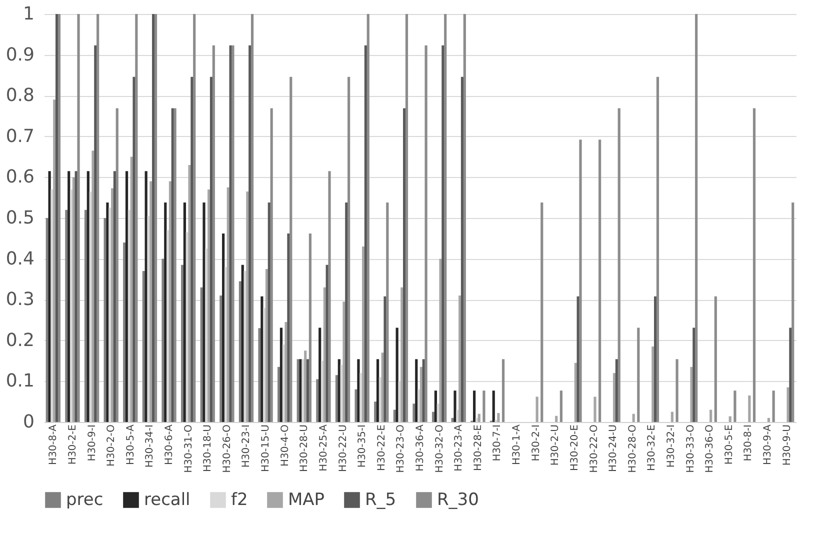  I want to click on x-tick-label: H30-23-O, so click(401, 448).